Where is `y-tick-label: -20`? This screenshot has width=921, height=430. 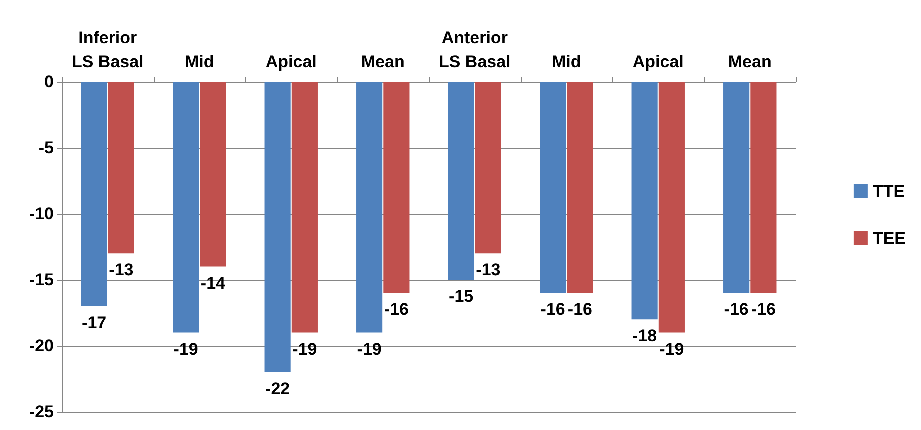 y-tick-label: -20 is located at coordinates (41, 346).